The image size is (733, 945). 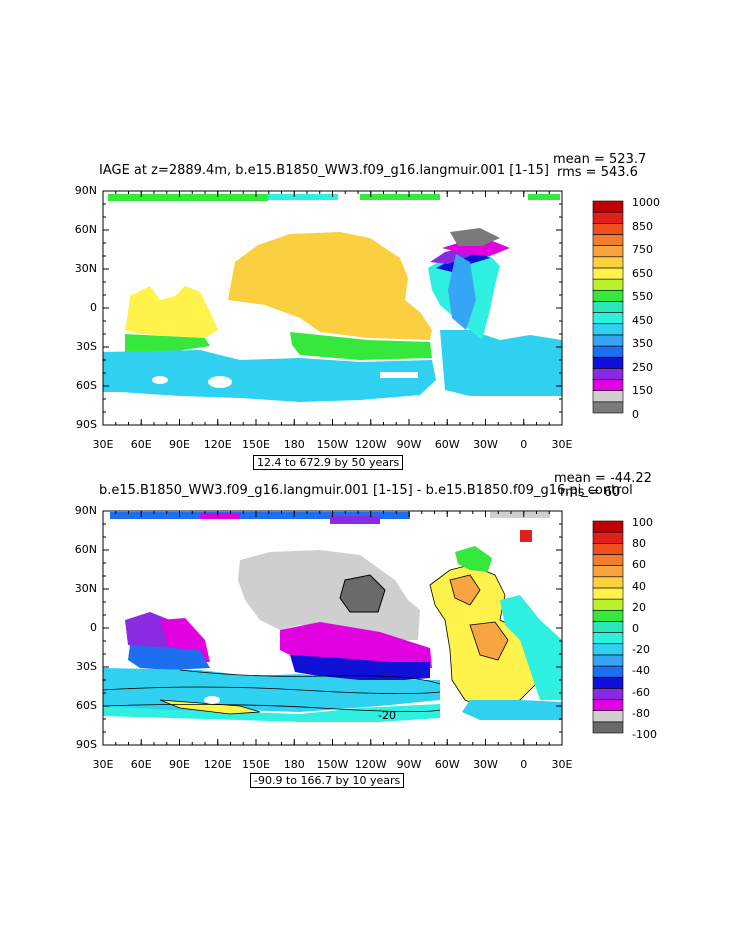 What do you see at coordinates (328, 462) in the screenshot?
I see `top-contour-range: 12.4 to 672.9 by 50 years` at bounding box center [328, 462].